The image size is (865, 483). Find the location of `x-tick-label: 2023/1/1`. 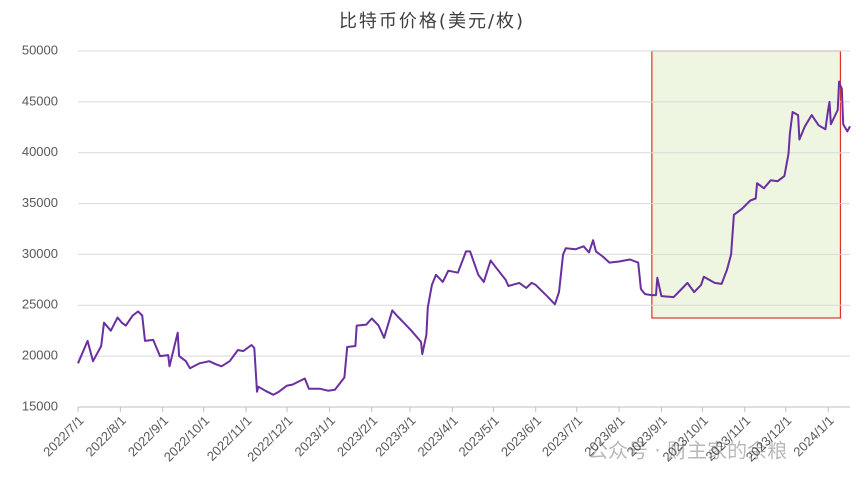

x-tick-label: 2023/1/1 is located at coordinates (315, 436).